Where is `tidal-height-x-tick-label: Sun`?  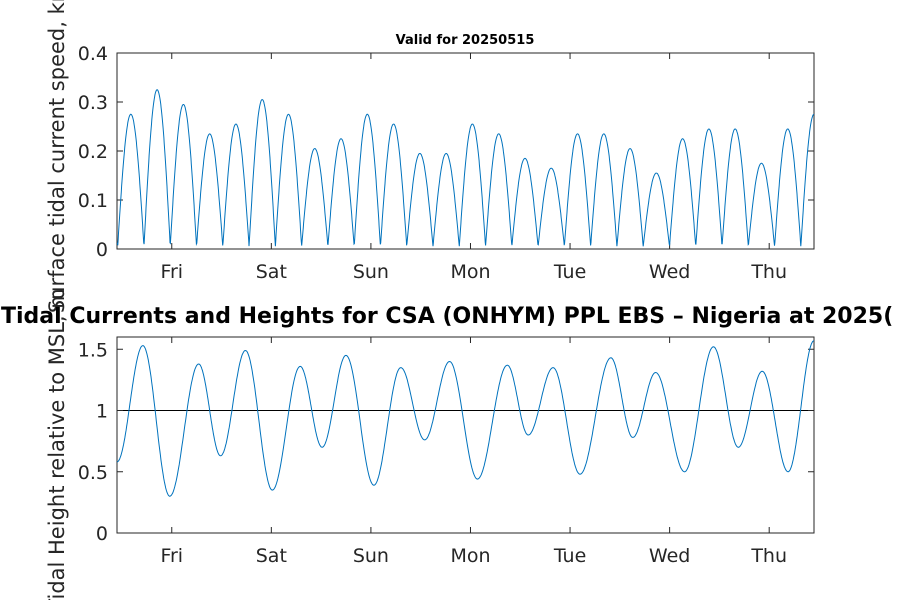
tidal-height-x-tick-label: Sun is located at coordinates (371, 556).